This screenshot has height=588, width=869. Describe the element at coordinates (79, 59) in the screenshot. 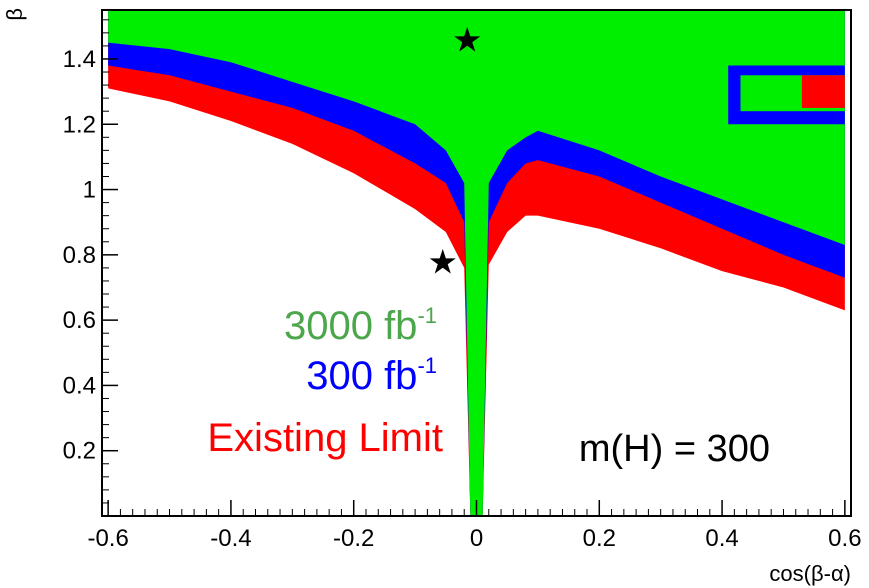

I see `y-tick-label: 1.4` at that location.